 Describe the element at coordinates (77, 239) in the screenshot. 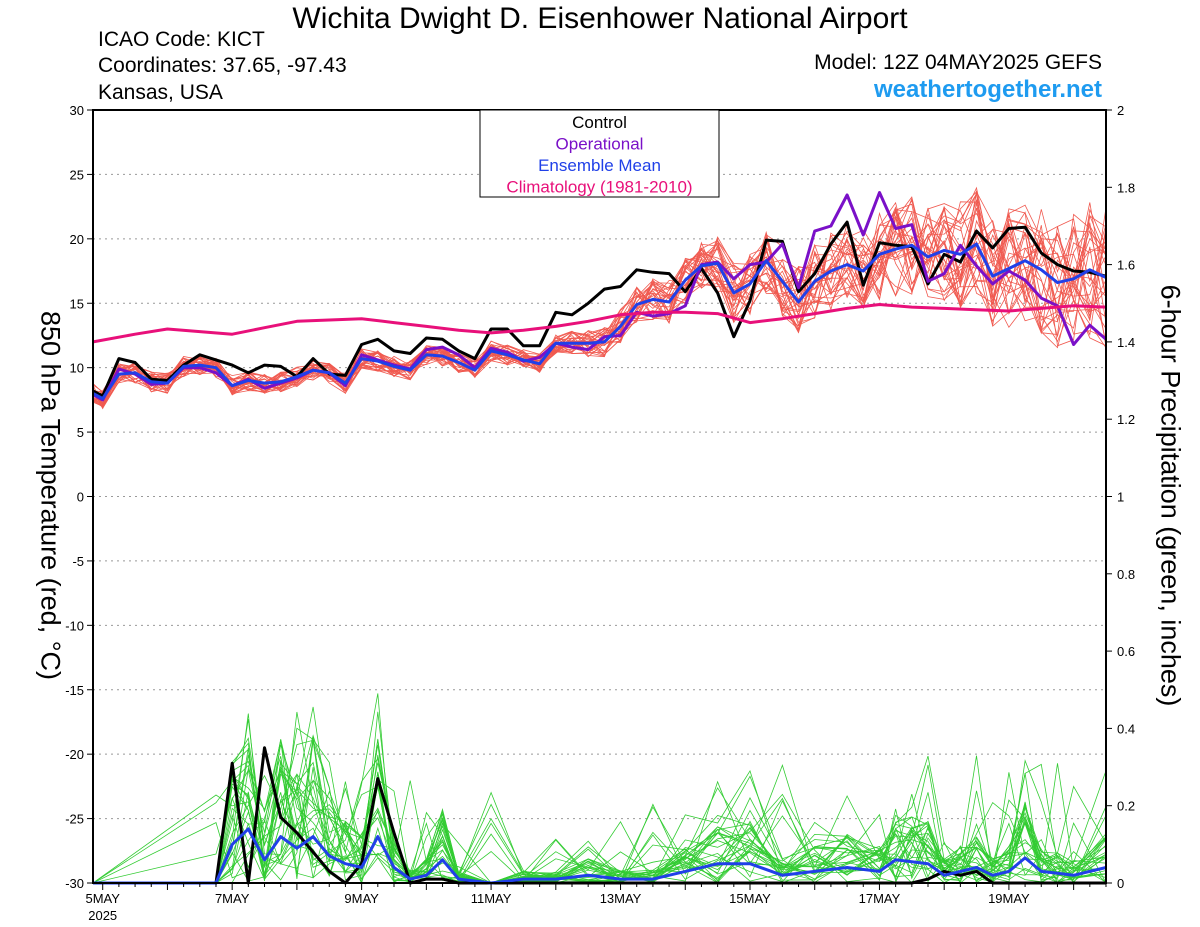

I see `y-tick-label: 20` at that location.